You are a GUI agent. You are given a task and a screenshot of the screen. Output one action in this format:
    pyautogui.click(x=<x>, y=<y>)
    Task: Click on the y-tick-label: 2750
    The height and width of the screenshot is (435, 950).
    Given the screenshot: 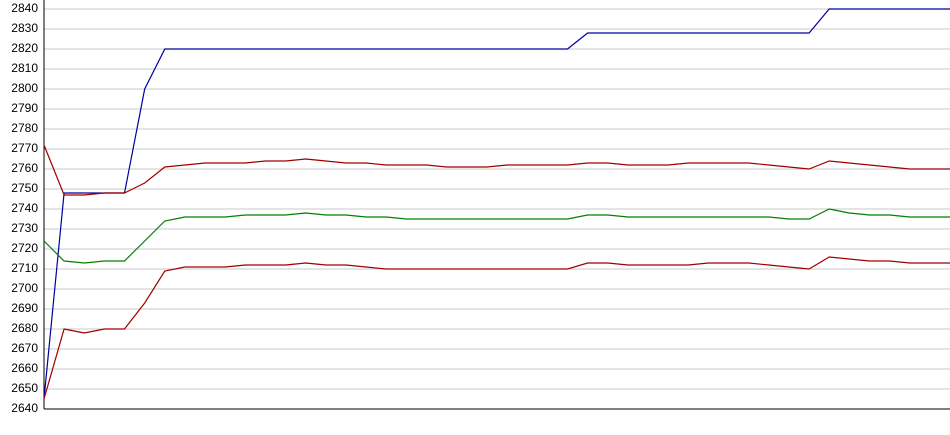 What is the action you would take?
    pyautogui.click(x=24, y=188)
    